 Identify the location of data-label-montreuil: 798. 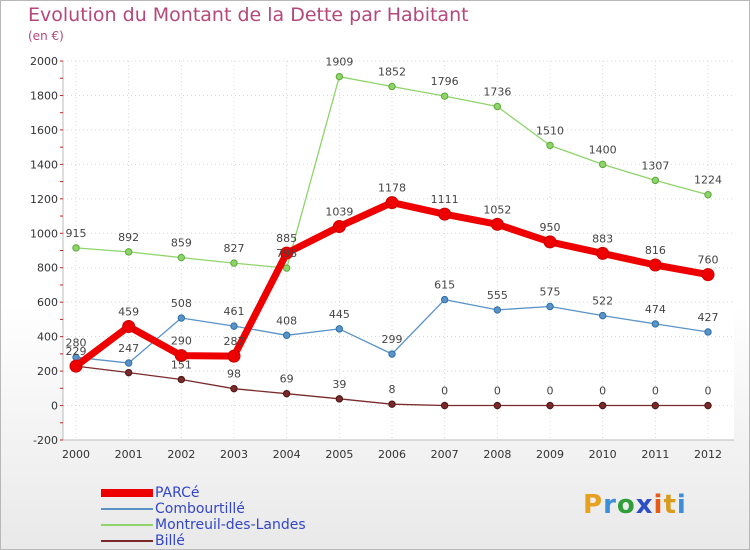
(286, 253).